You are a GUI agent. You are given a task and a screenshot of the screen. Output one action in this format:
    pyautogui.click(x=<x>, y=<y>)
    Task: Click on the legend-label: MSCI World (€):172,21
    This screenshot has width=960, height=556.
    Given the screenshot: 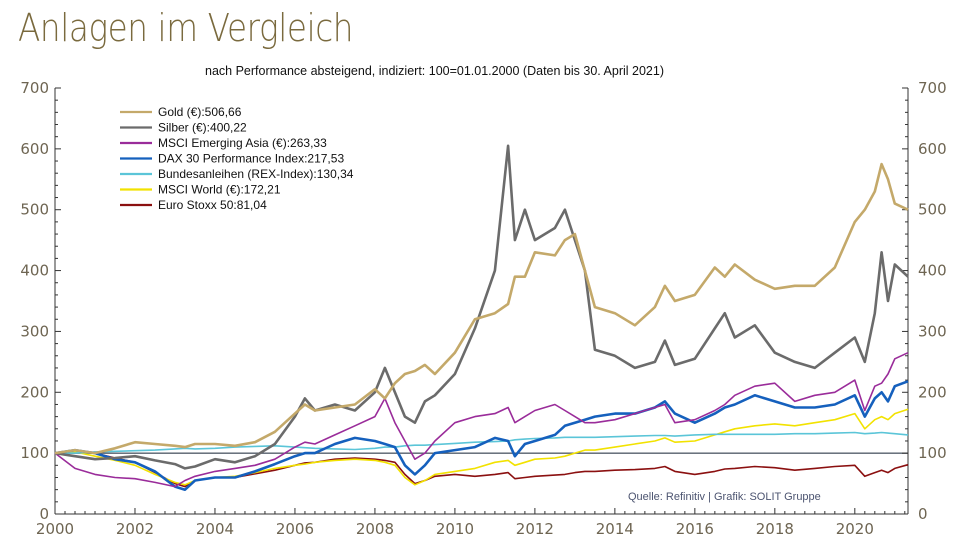 What is the action you would take?
    pyautogui.click(x=219, y=190)
    